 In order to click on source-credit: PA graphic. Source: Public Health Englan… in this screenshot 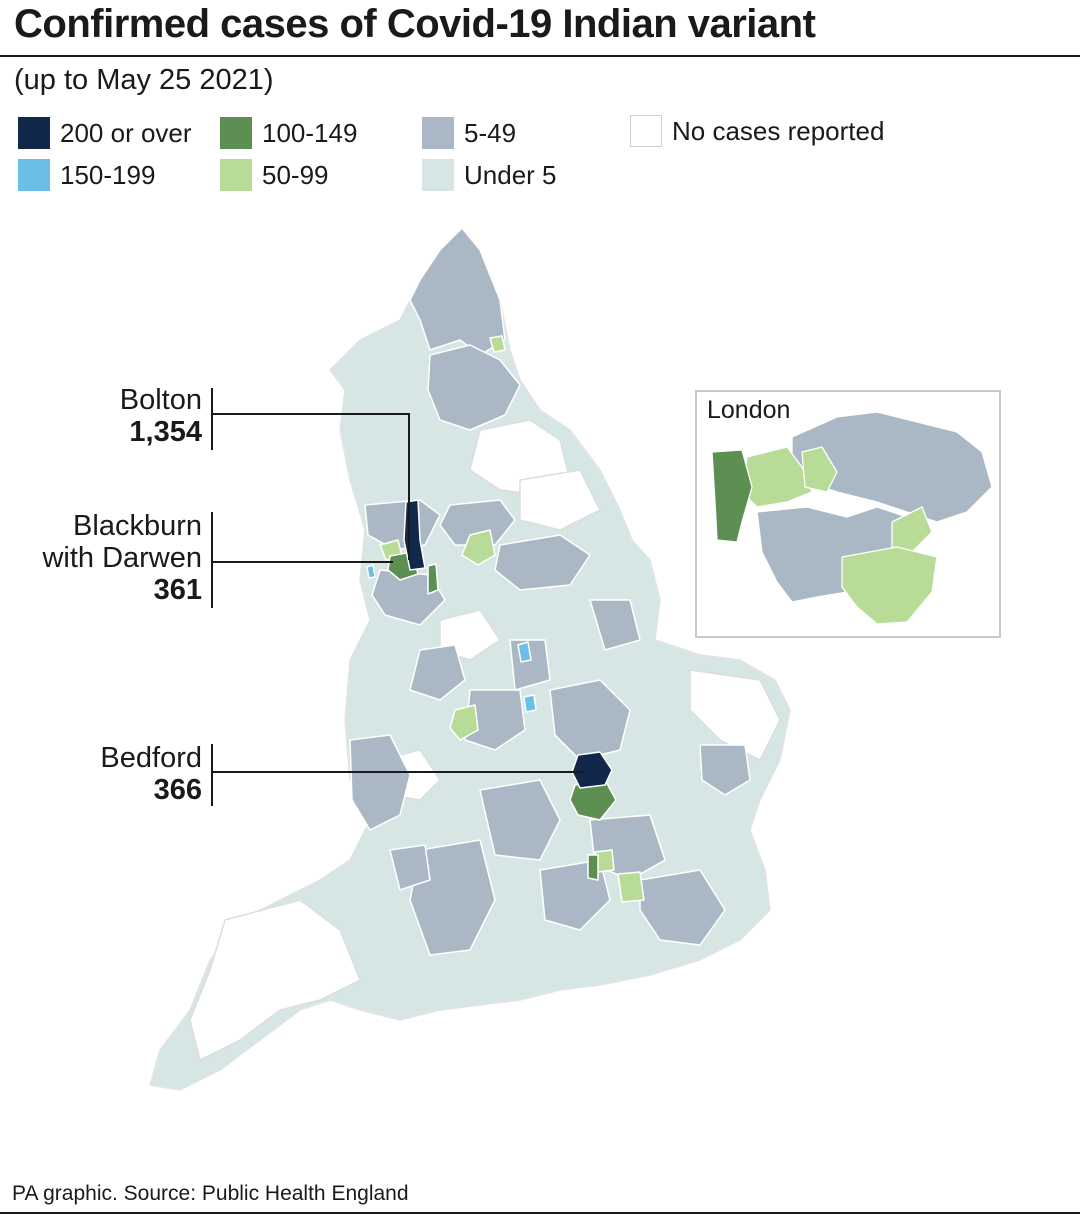, I will do `click(210, 1193)`.